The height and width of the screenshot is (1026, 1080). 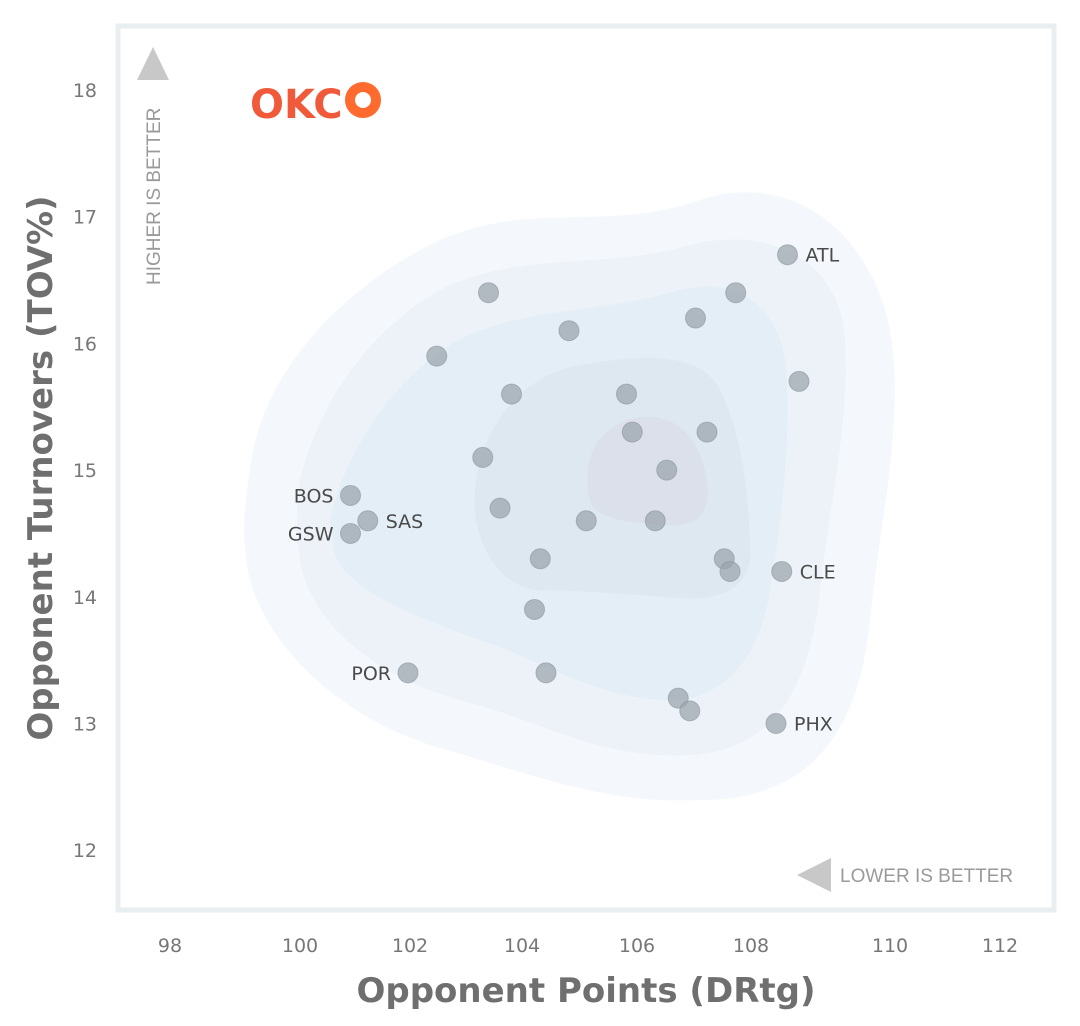 I want to click on team-label-cle: CLE, so click(x=818, y=572).